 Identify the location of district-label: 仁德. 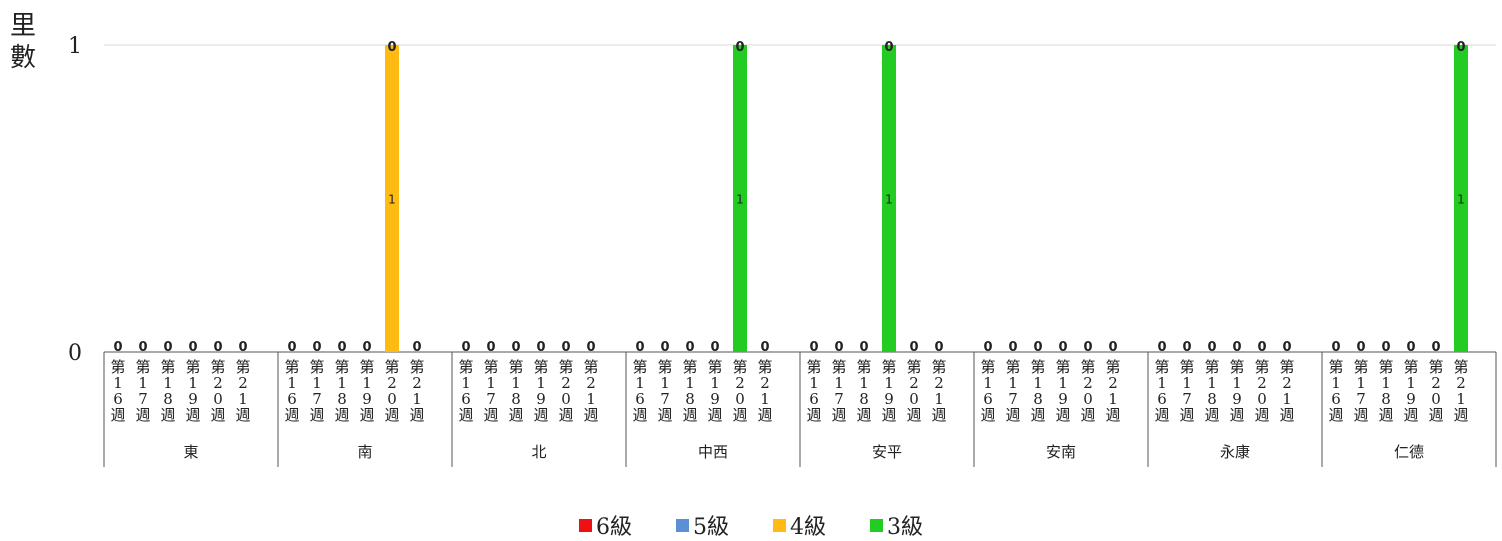
(1409, 452).